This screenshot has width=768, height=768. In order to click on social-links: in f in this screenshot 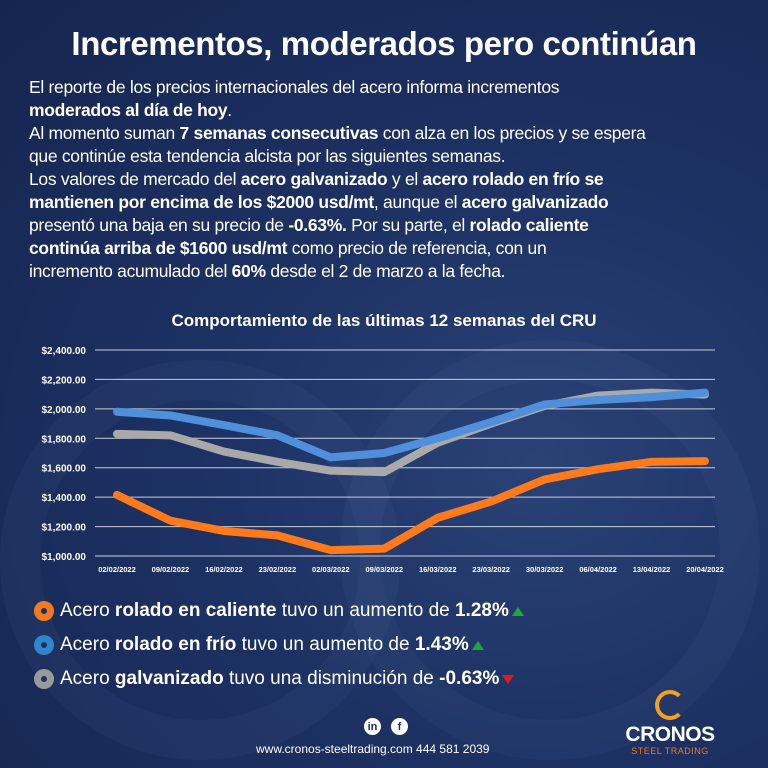, I will do `click(386, 726)`.